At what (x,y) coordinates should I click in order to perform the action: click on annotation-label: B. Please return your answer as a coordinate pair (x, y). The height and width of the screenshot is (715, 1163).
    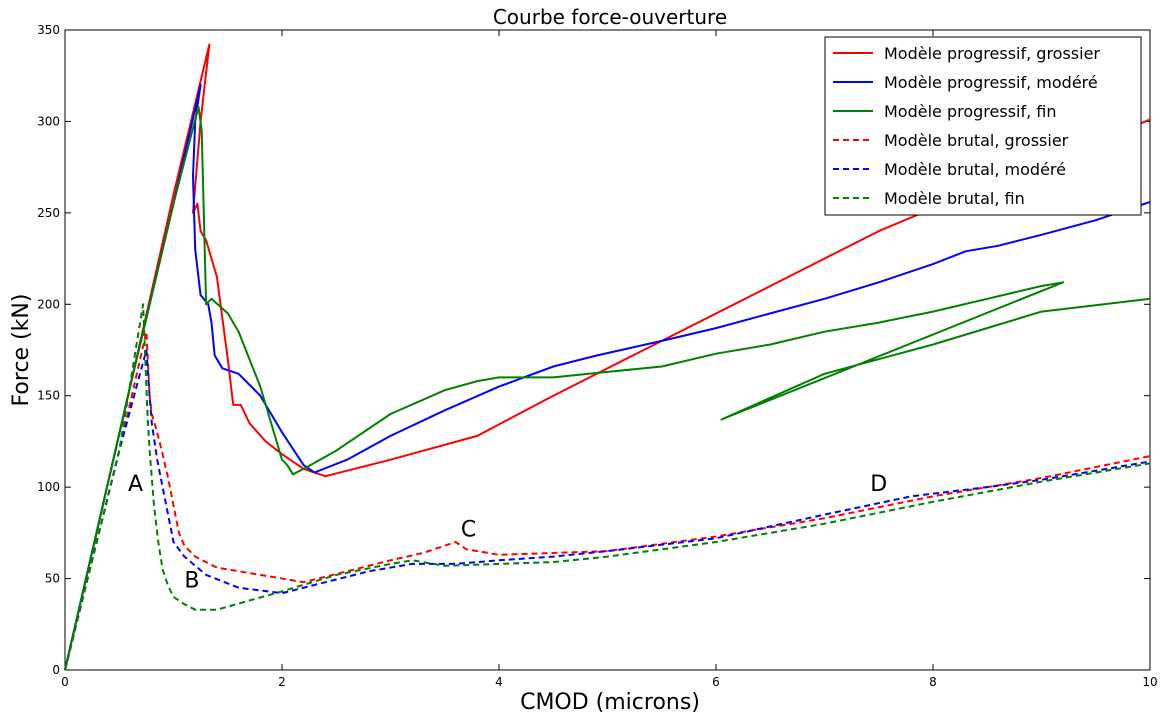
    Looking at the image, I should click on (191, 581).